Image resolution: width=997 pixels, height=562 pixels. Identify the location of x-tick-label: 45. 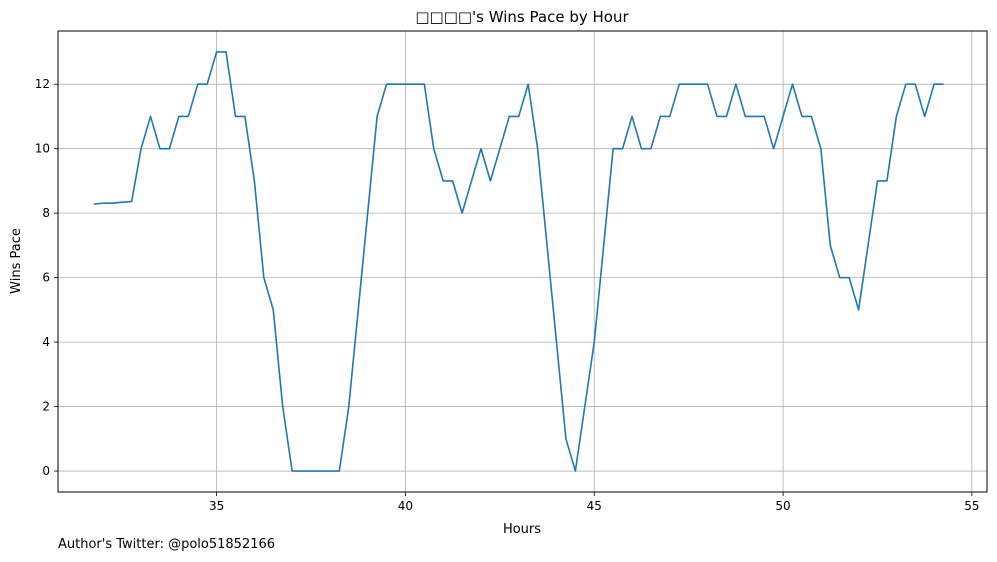
(594, 506).